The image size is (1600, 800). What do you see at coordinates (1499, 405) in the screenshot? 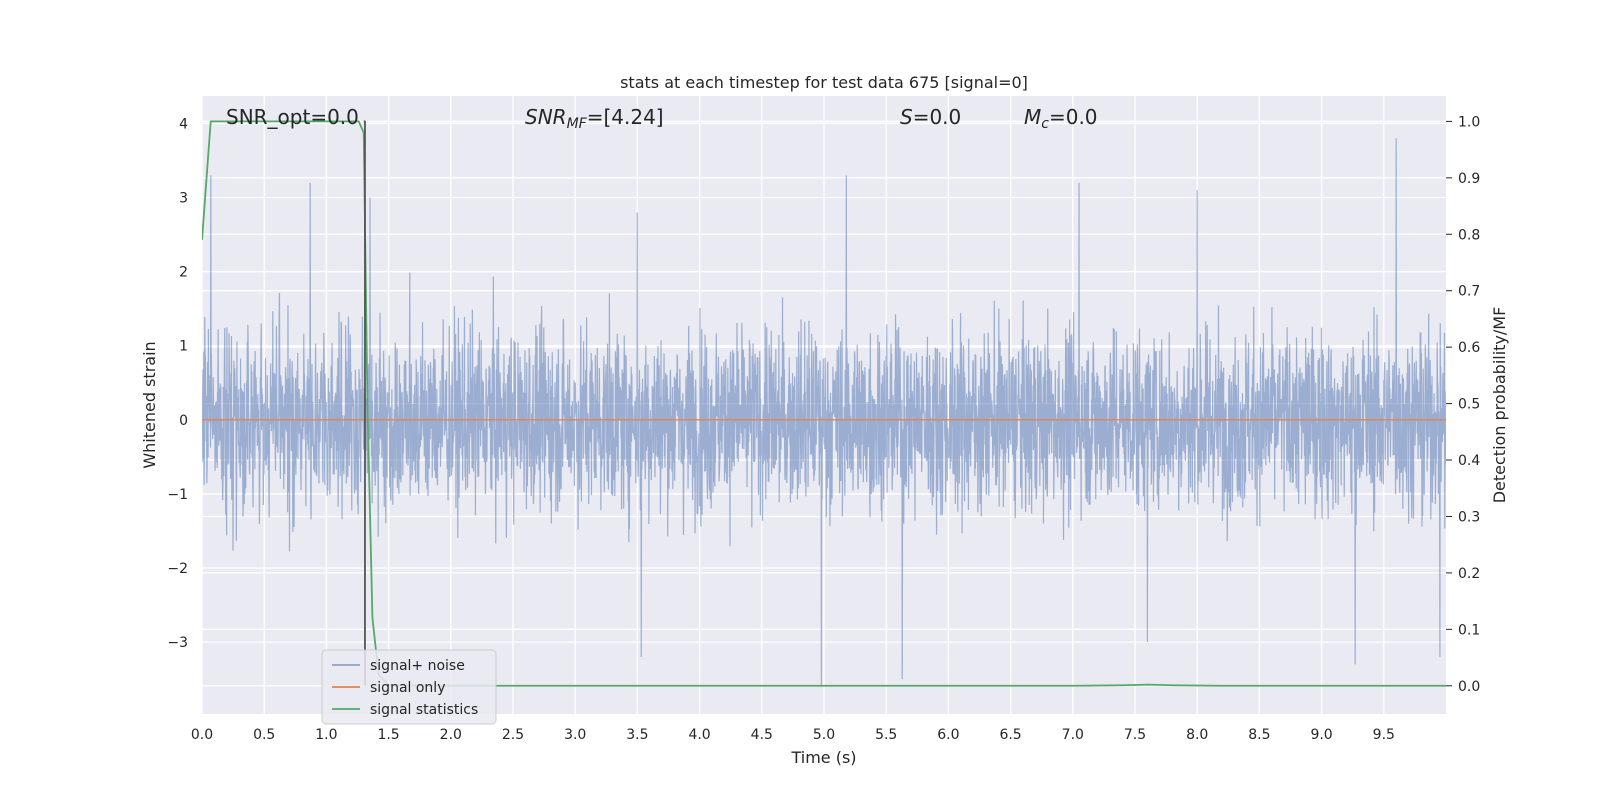
I see `y-axis-right-label: Detection probability/MF` at bounding box center [1499, 405].